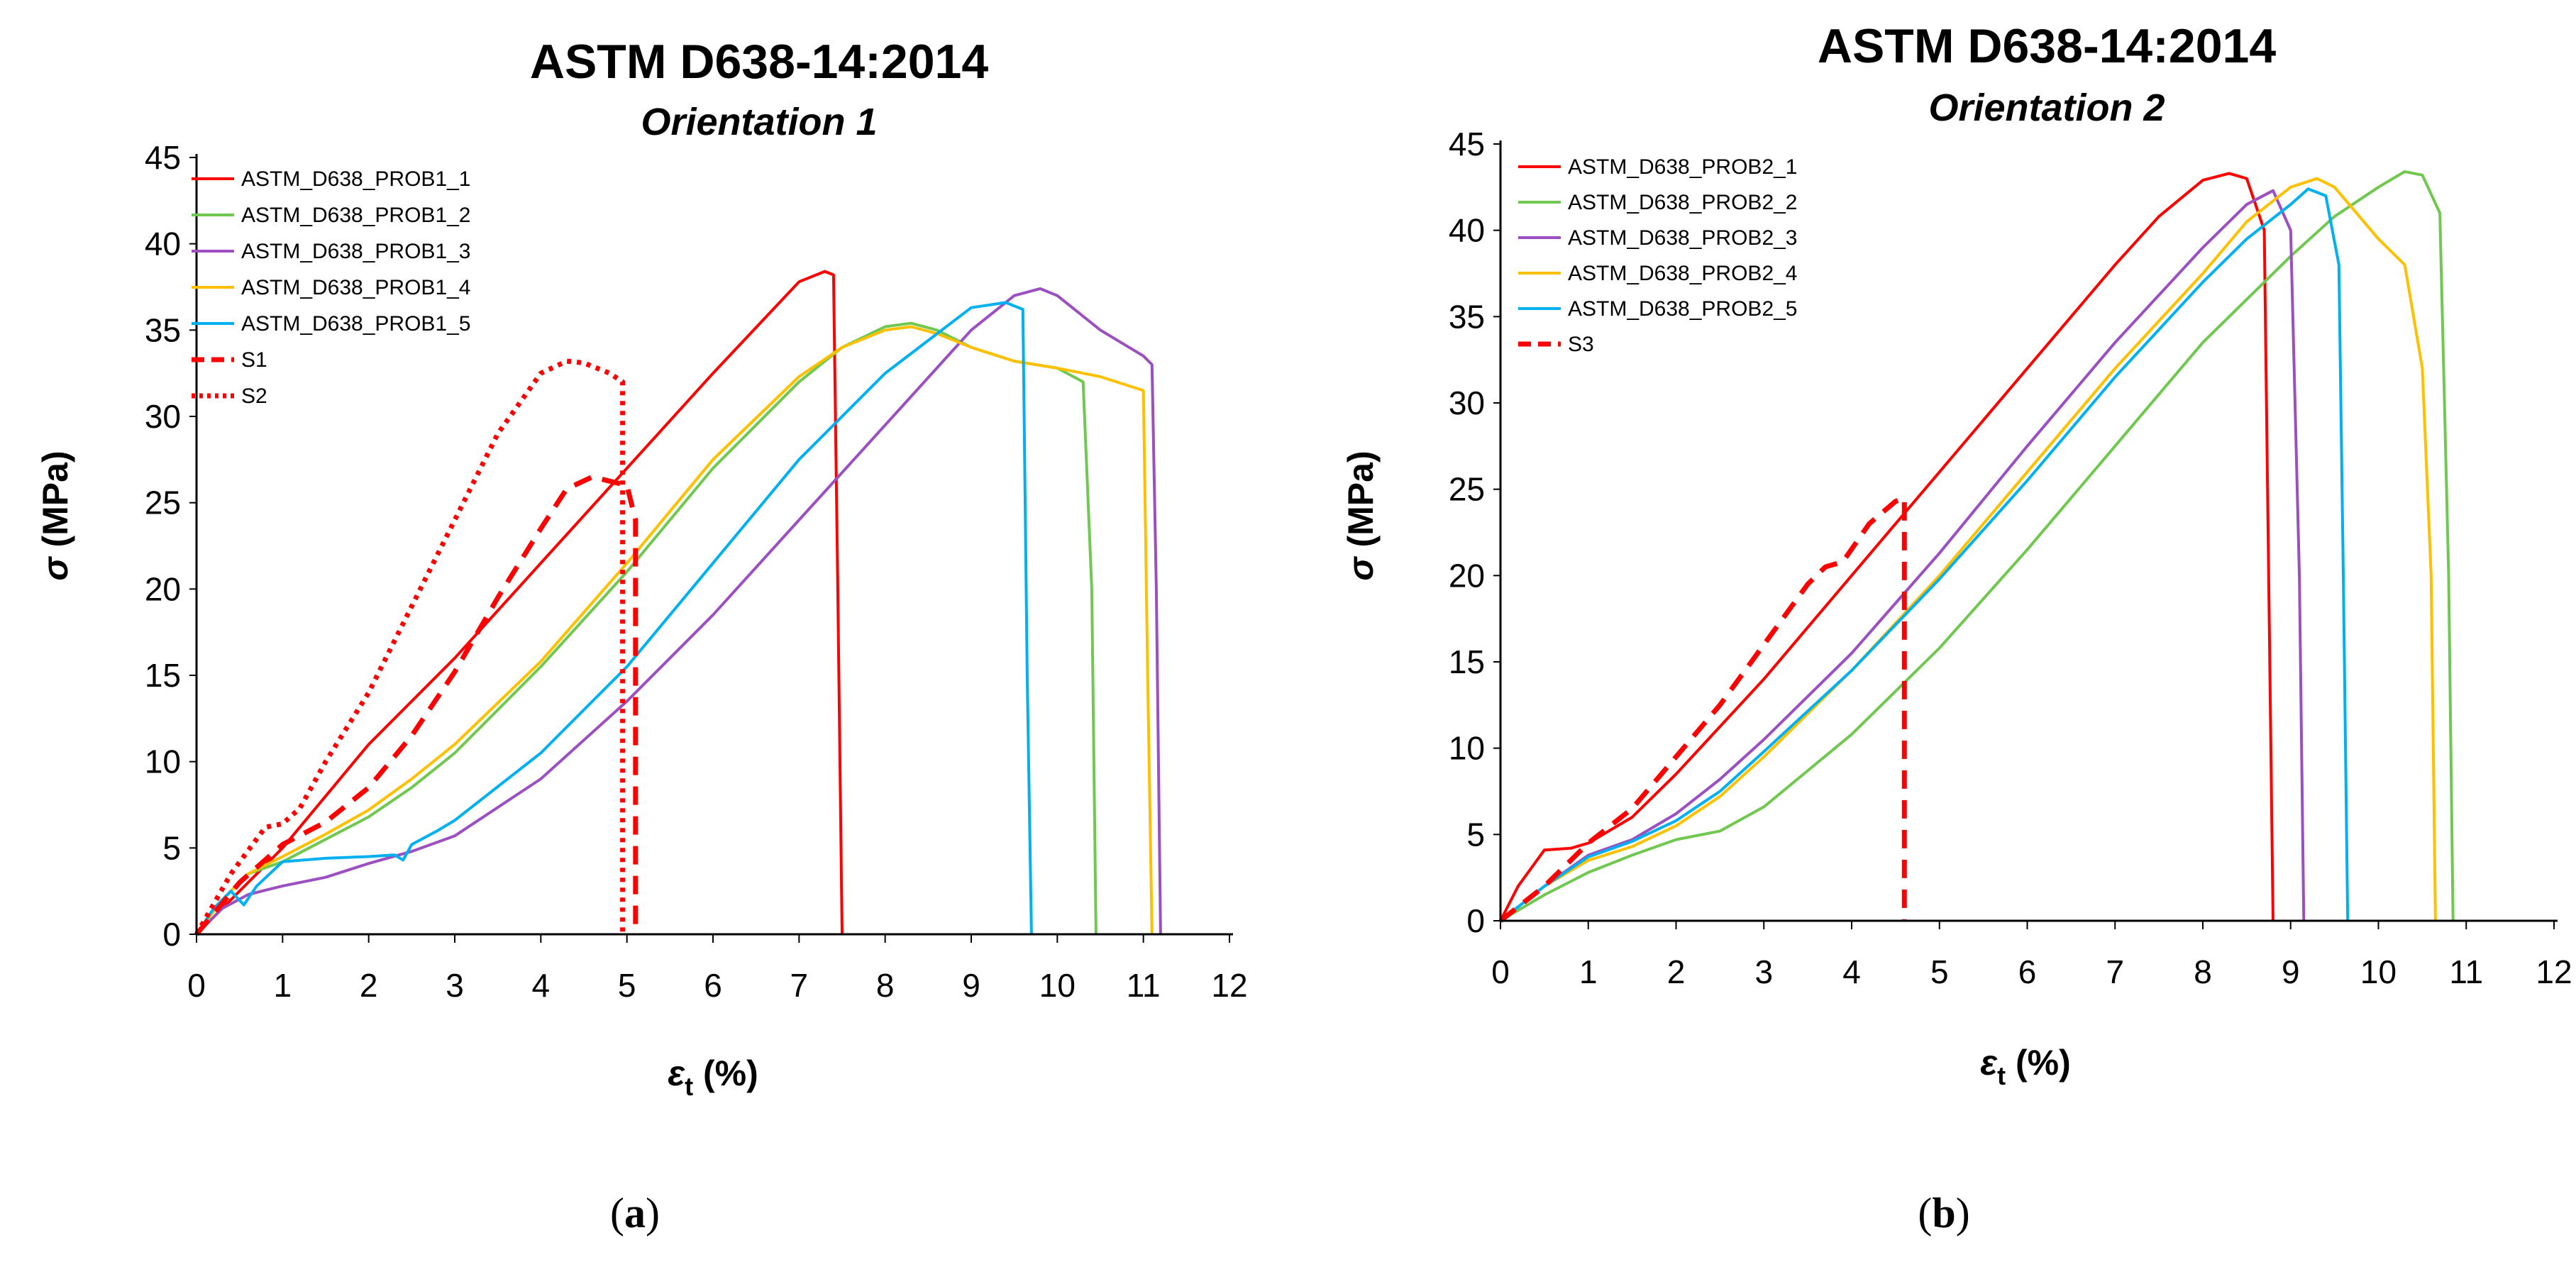  Describe the element at coordinates (1467, 230) in the screenshot. I see `y-tick-label: 40` at that location.